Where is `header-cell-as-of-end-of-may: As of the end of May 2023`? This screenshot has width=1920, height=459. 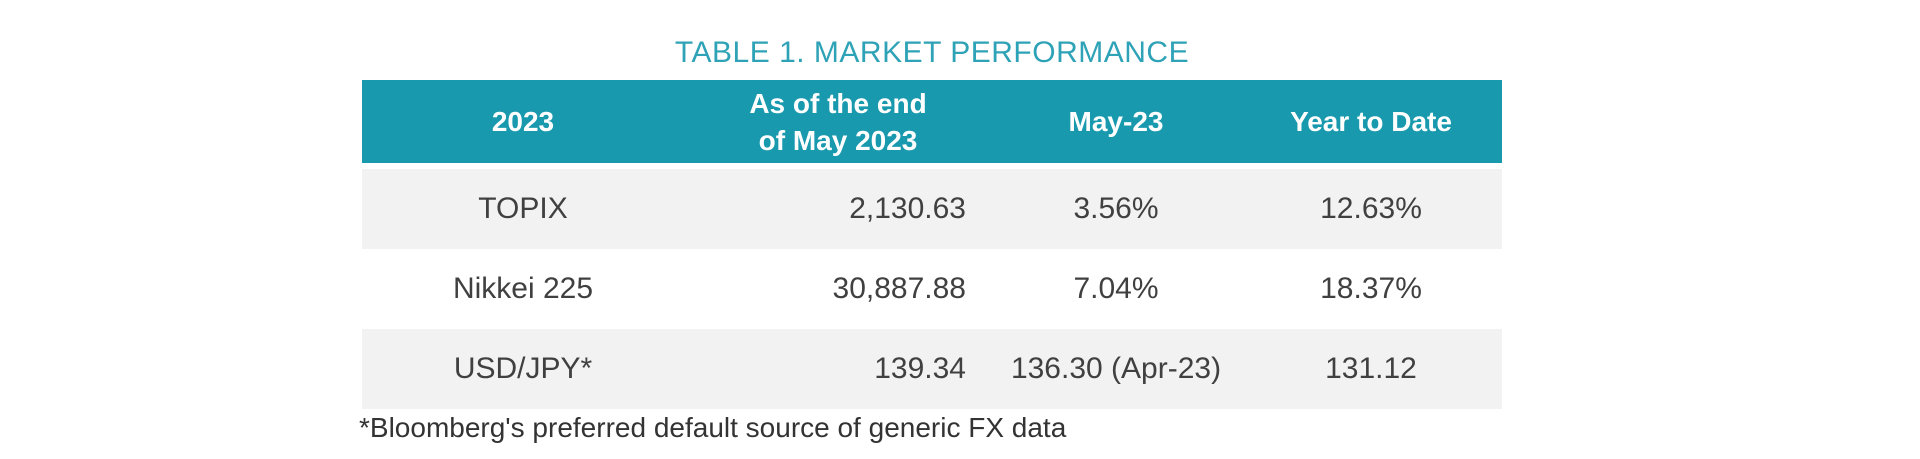 header-cell-as-of-end-of-may: As of the end of May 2023 is located at coordinates (838, 124).